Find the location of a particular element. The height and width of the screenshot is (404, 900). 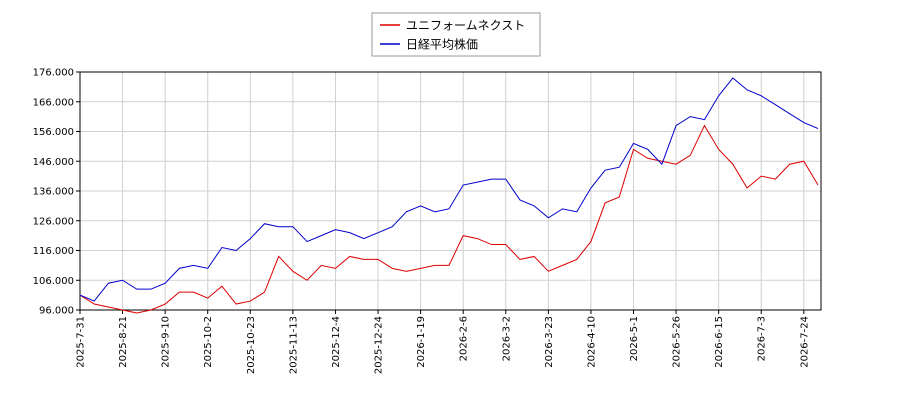

y-tick-label: 106.000 is located at coordinates (53, 281).